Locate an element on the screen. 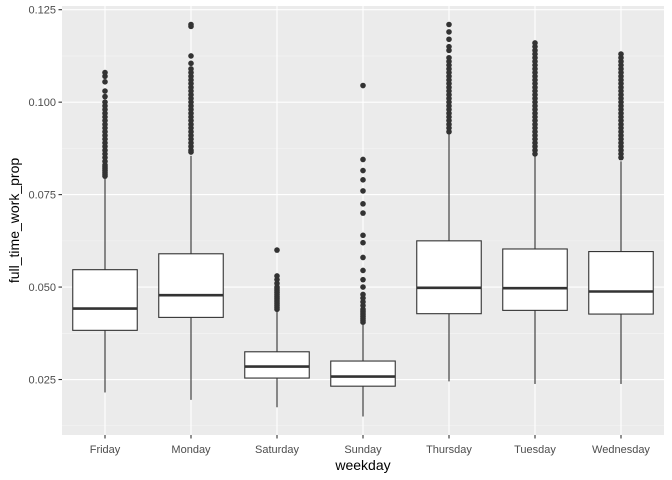 Image resolution: width=672 pixels, height=480 pixels. box-tuesday is located at coordinates (535, 212).